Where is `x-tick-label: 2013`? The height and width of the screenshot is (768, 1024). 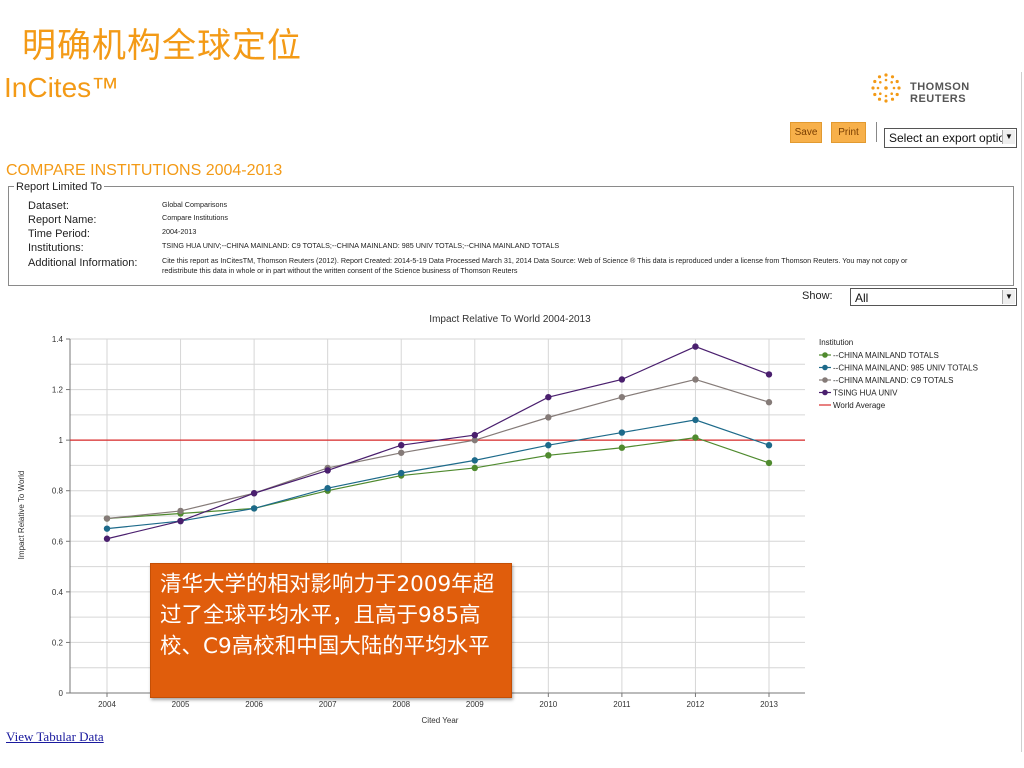
x-tick-label: 2013 is located at coordinates (769, 704).